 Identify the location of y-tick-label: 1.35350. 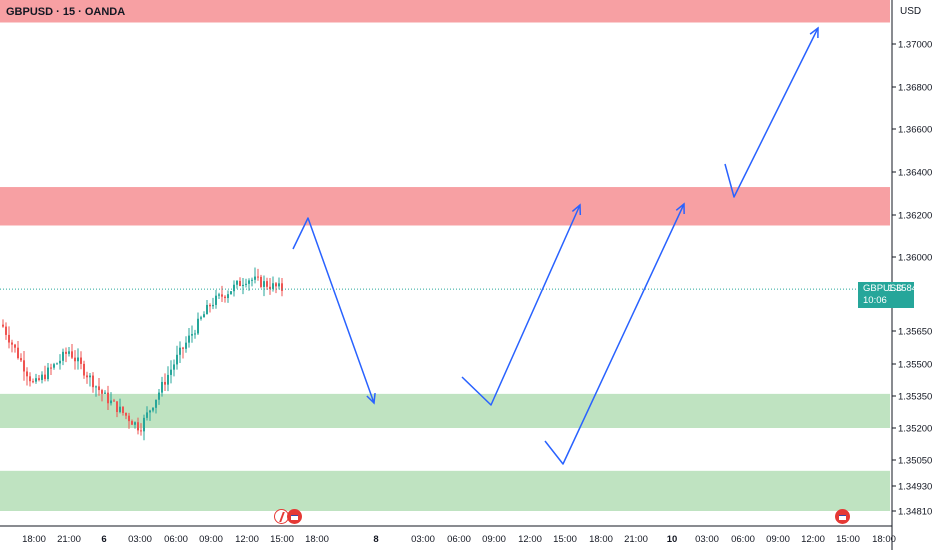
(915, 397).